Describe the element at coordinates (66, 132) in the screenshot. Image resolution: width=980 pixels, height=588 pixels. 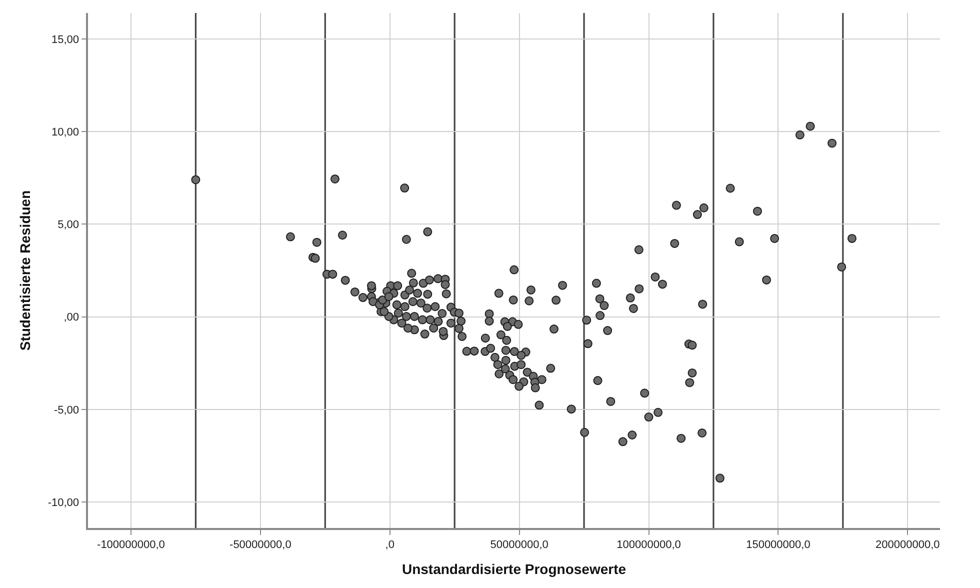
I see `y-tick-label: 10,00` at that location.